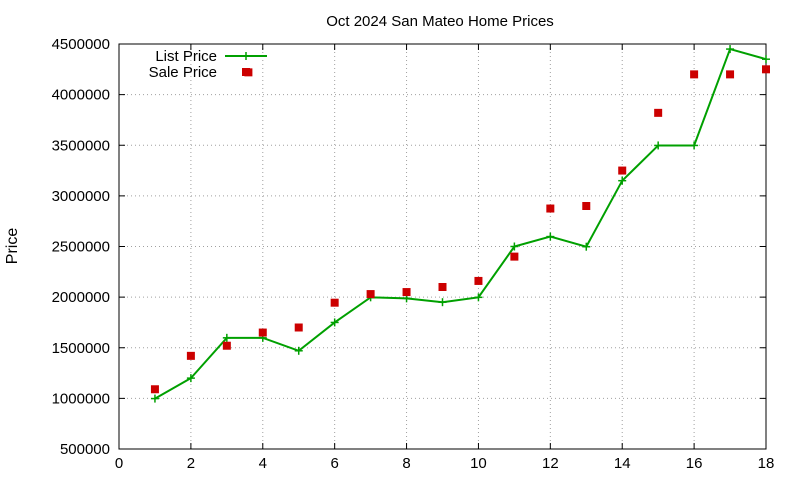  What do you see at coordinates (550, 463) in the screenshot?
I see `x-tick-label: 12` at bounding box center [550, 463].